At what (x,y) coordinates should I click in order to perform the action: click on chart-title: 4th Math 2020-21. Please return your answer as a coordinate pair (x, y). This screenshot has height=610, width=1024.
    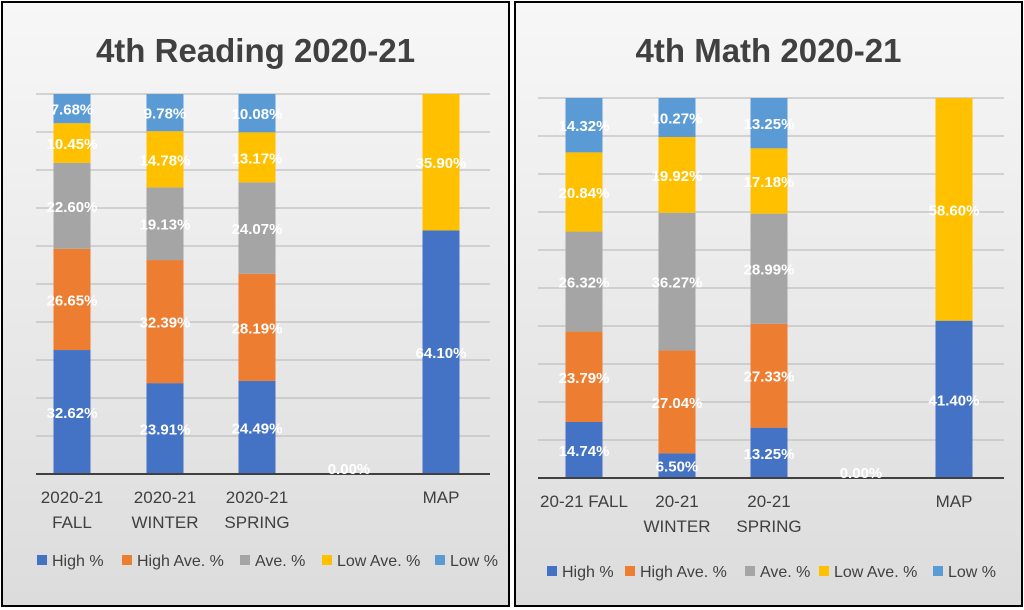
    Looking at the image, I should click on (769, 50).